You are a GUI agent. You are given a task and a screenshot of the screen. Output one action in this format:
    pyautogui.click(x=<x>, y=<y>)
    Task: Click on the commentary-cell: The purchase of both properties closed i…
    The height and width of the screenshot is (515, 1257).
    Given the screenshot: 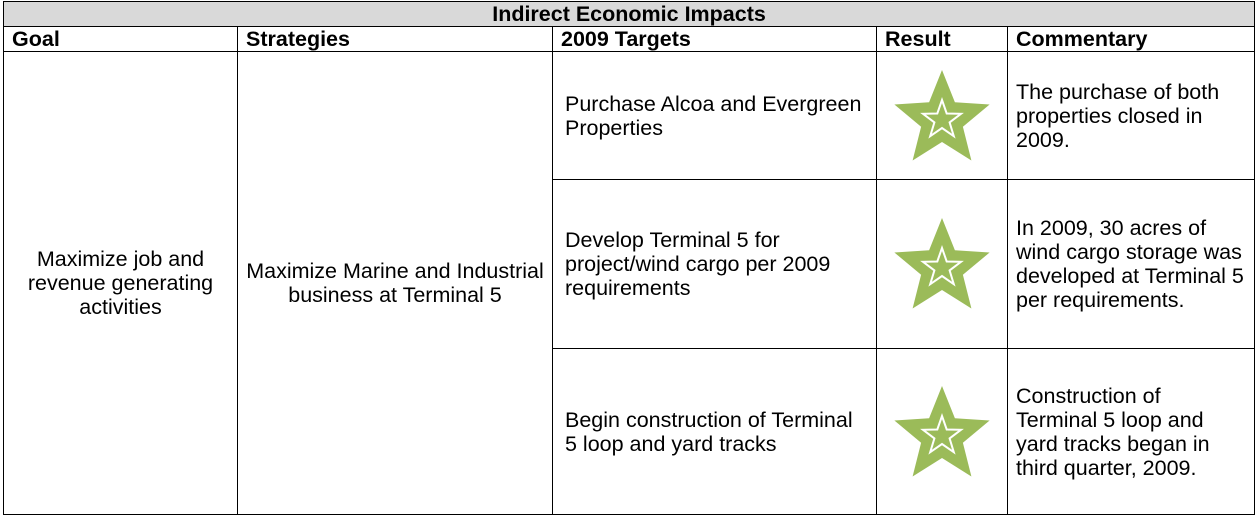 What is the action you would take?
    pyautogui.click(x=1131, y=115)
    